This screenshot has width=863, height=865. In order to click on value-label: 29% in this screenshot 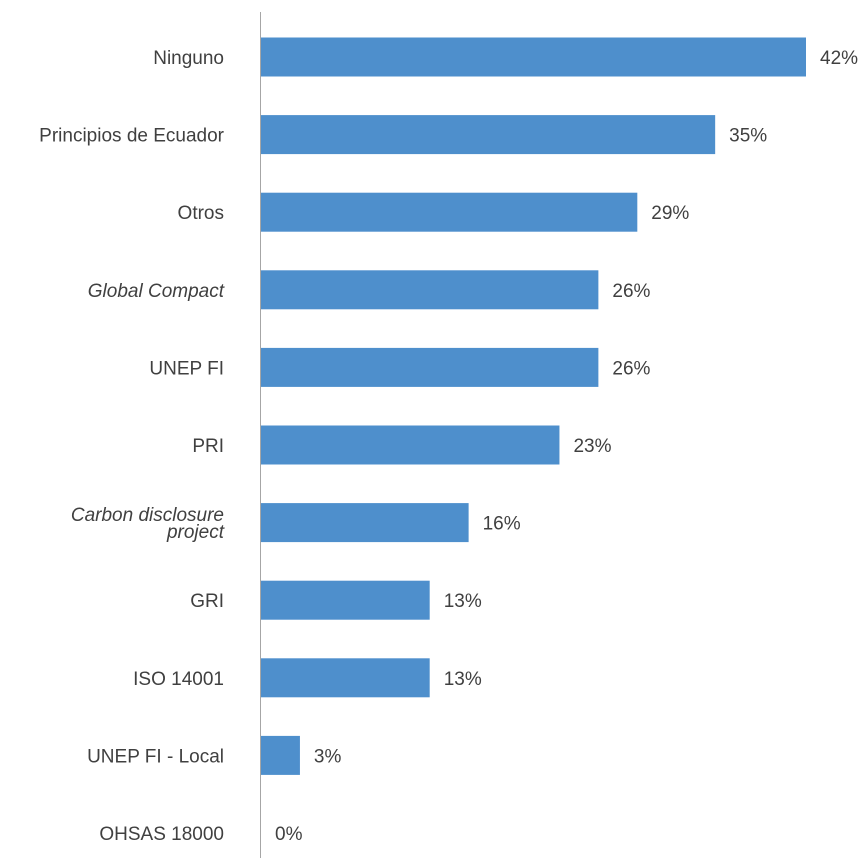, I will do `click(670, 213)`.